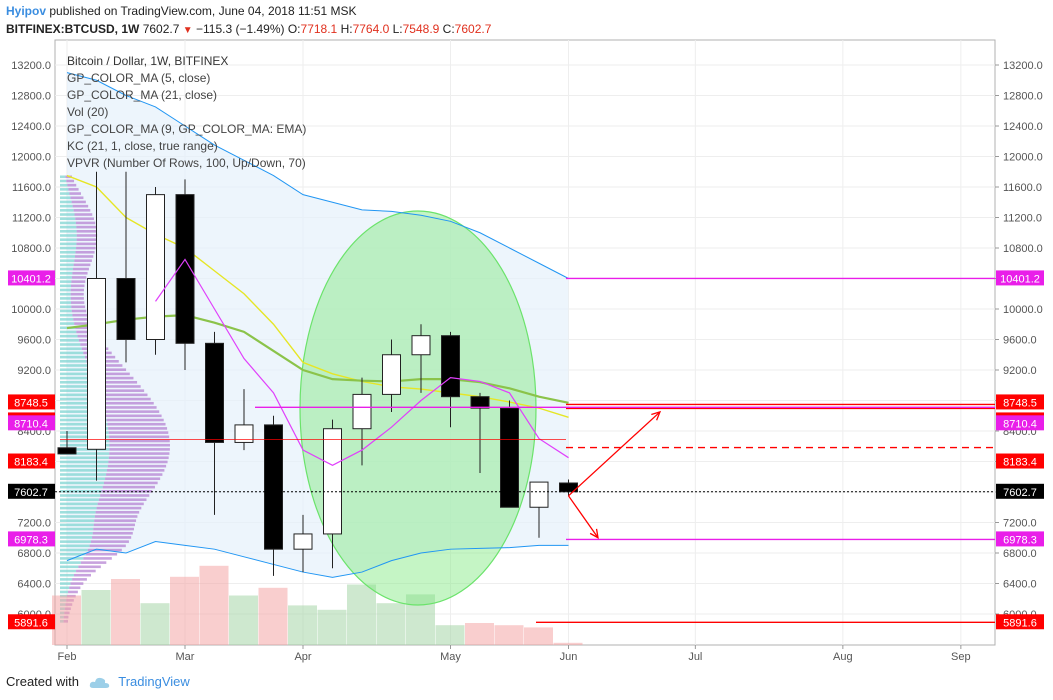  Describe the element at coordinates (1020, 524) in the screenshot. I see `y-tick-label-right: 7200.0` at that location.